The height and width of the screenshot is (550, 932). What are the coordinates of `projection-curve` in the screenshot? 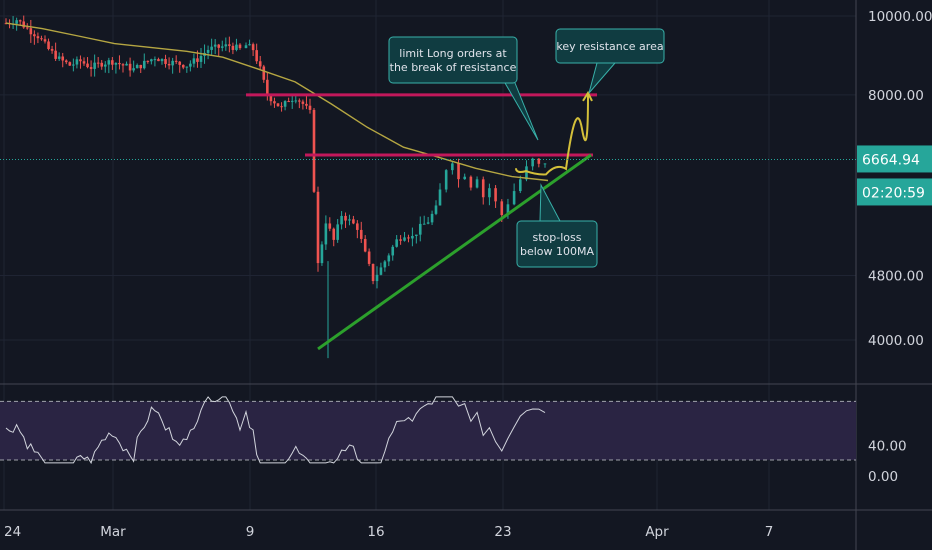 It's located at (552, 135).